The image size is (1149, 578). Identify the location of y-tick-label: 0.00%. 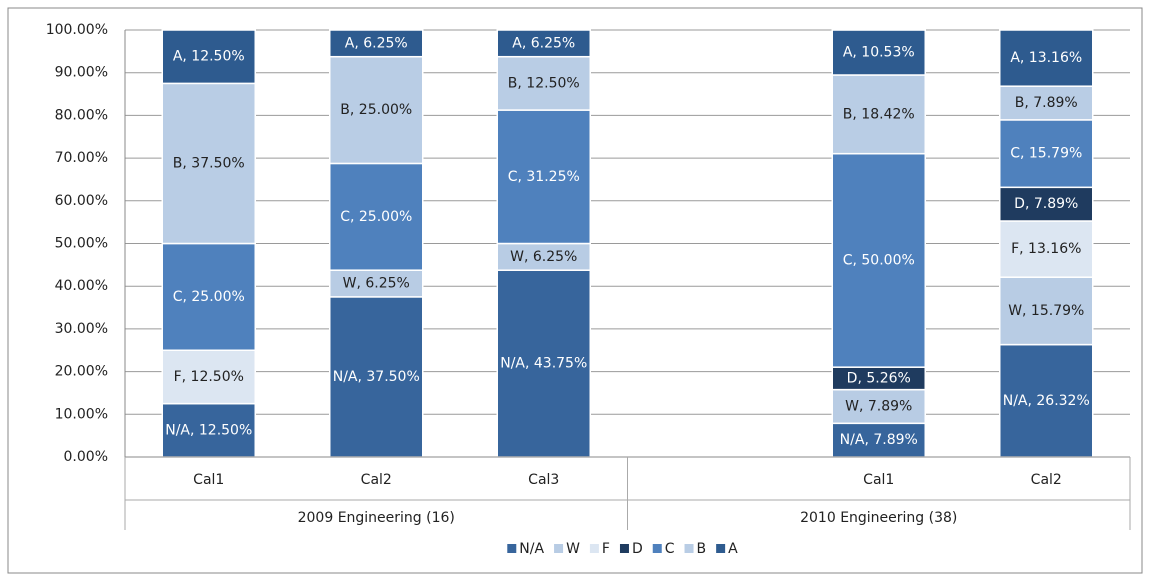
(86, 457).